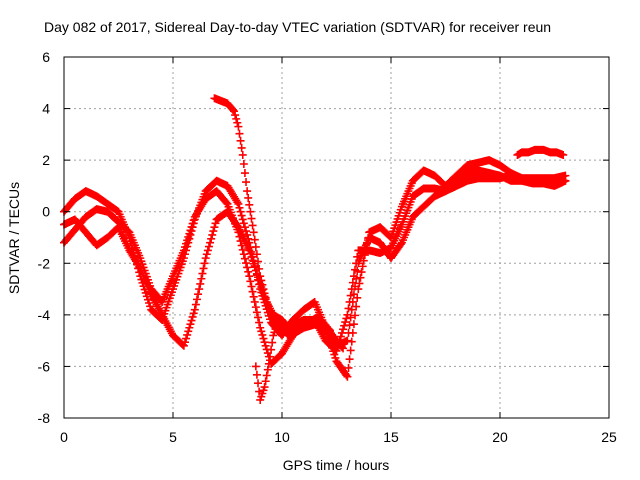 The height and width of the screenshot is (480, 640). What do you see at coordinates (173, 437) in the screenshot?
I see `x-tick-label: 5` at bounding box center [173, 437].